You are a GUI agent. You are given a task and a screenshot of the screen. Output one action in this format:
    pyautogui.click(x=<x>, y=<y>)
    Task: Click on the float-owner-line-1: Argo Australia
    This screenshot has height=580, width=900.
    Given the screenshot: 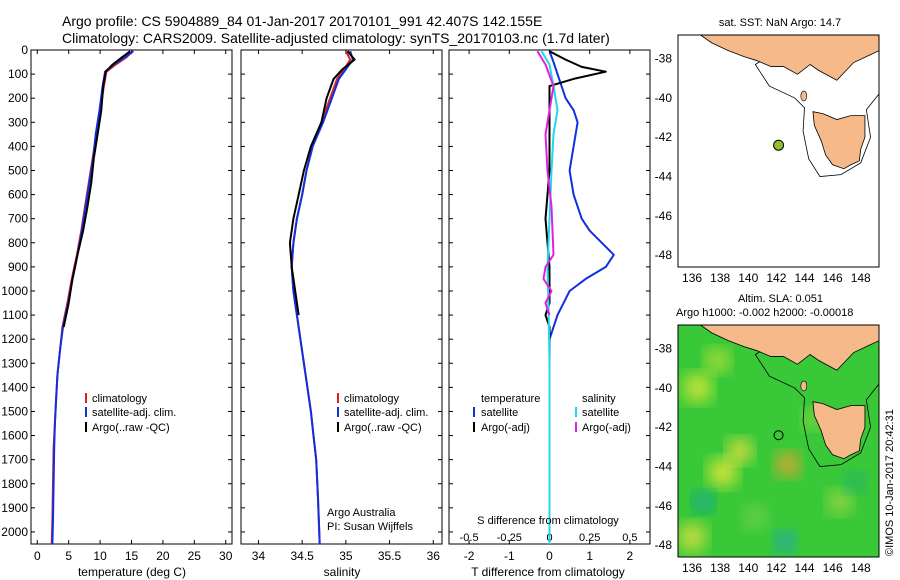 What is the action you would take?
    pyautogui.click(x=361, y=513)
    